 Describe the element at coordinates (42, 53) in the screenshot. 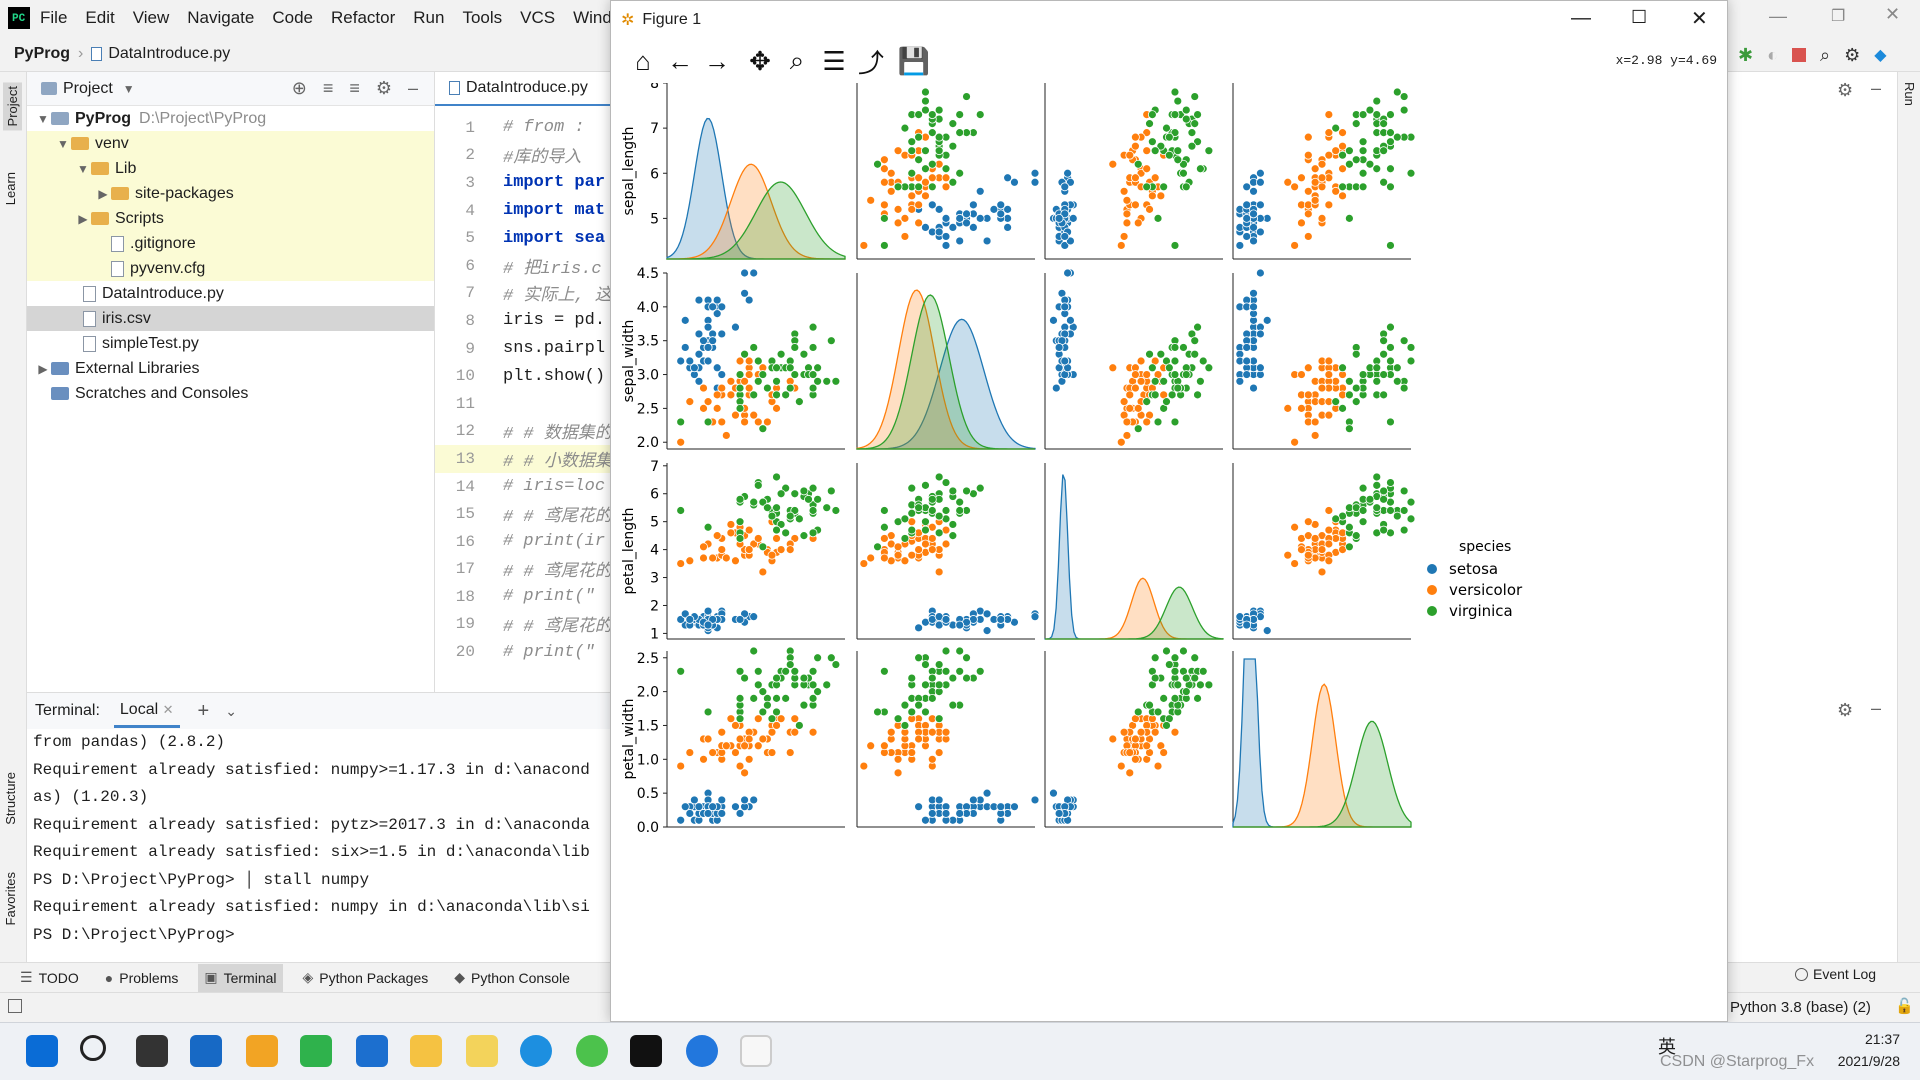

I see `breadcrumb-project: PyProg` at that location.